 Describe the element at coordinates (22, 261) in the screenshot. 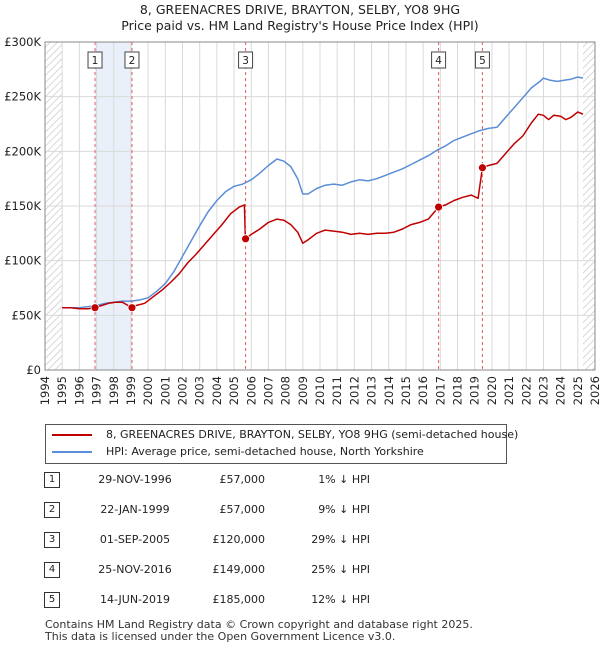

I see `y-tick-label: £100K` at that location.